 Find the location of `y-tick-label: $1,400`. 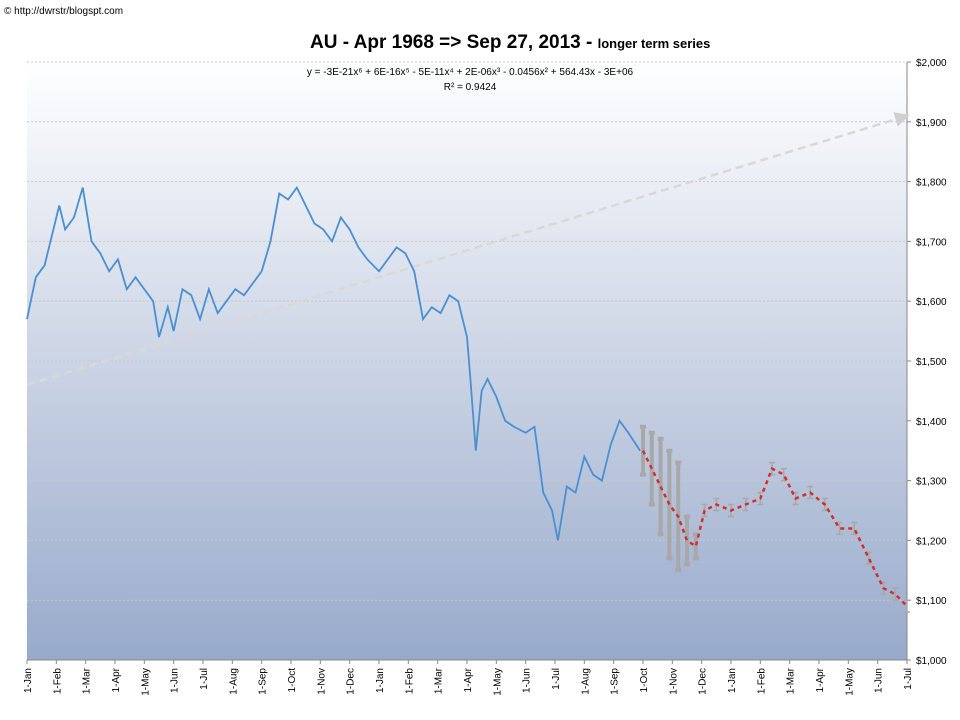

y-tick-label: $1,400 is located at coordinates (931, 422).